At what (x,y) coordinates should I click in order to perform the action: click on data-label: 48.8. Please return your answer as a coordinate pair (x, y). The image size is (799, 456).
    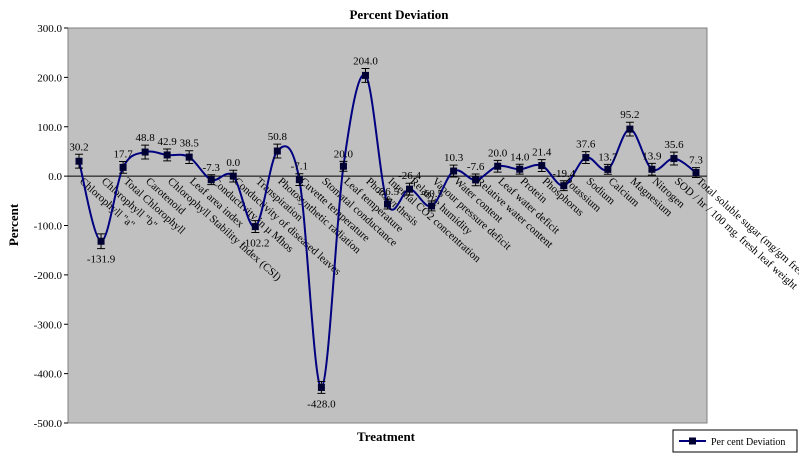
    Looking at the image, I should click on (145, 138).